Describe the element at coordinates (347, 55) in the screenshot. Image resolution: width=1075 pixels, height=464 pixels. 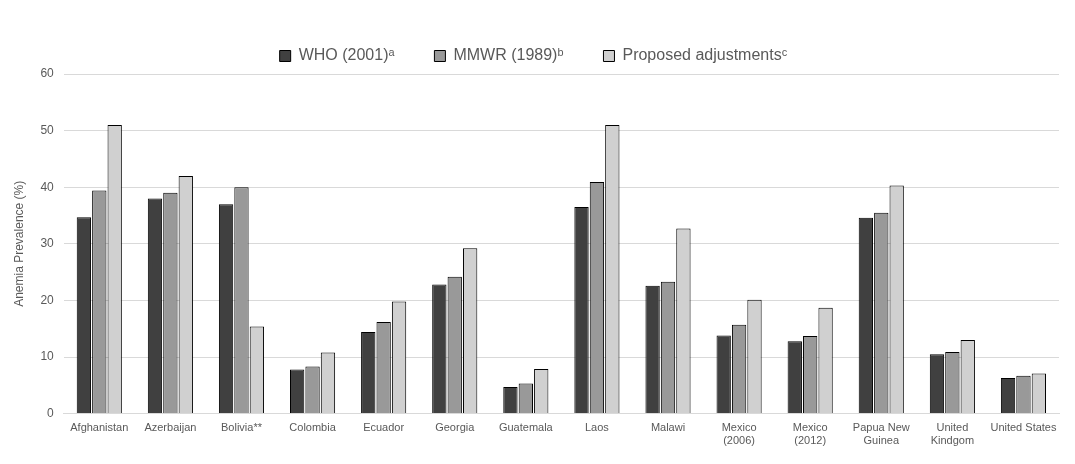
I see `legend-label: WHO (2001)ᵃ` at that location.